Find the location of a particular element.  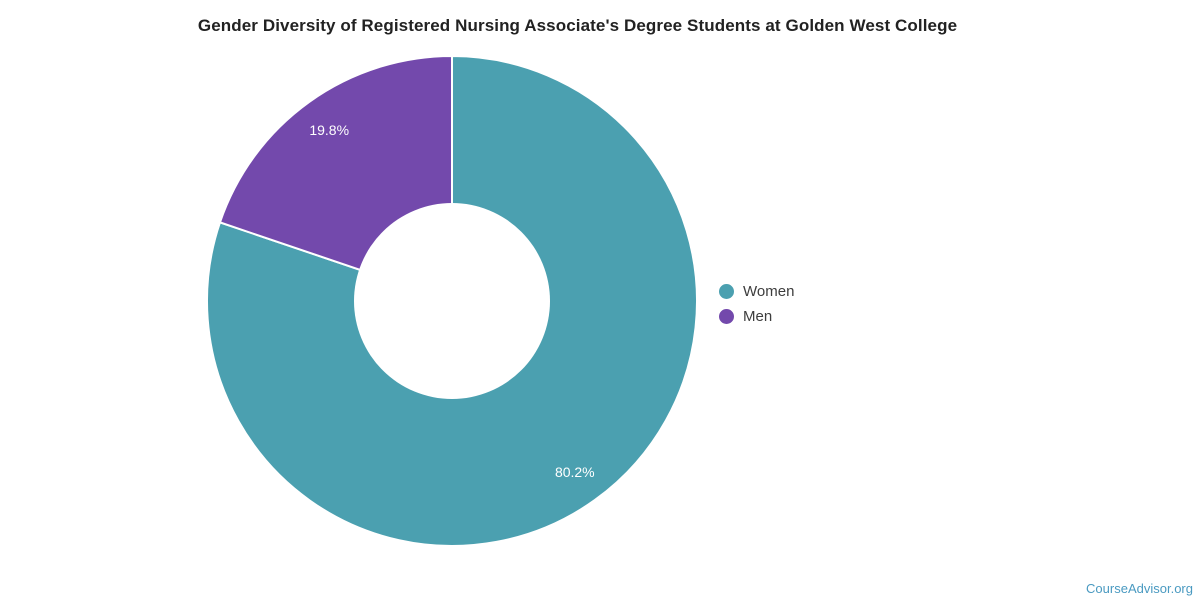

slice-percentage-label-women: 80.2% is located at coordinates (575, 472).